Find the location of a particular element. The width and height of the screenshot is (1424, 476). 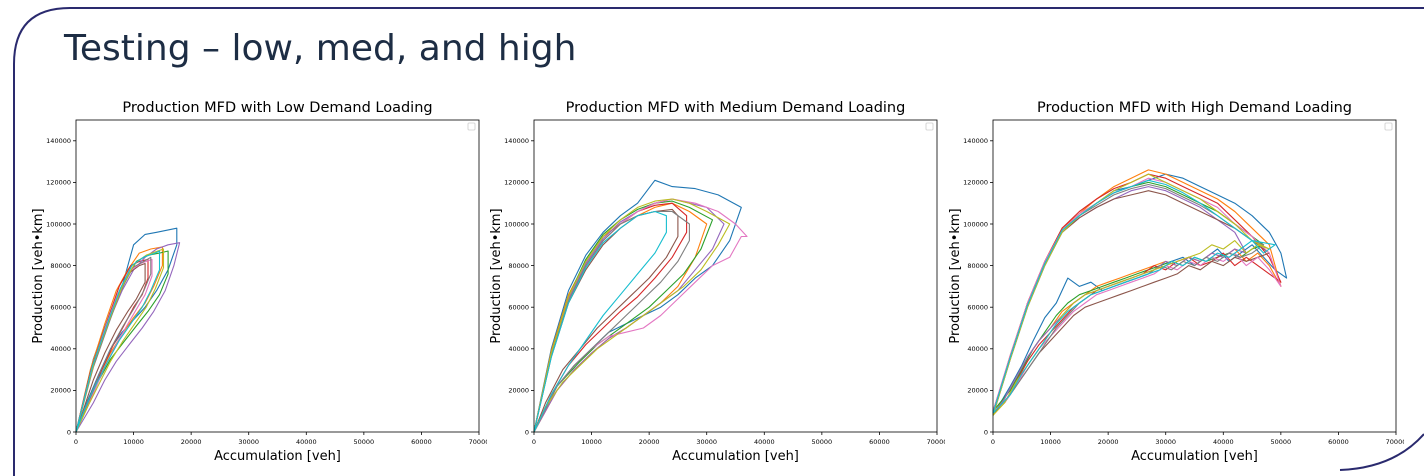

chart-title: Production MFD with High Demand Loading is located at coordinates (1194, 108).